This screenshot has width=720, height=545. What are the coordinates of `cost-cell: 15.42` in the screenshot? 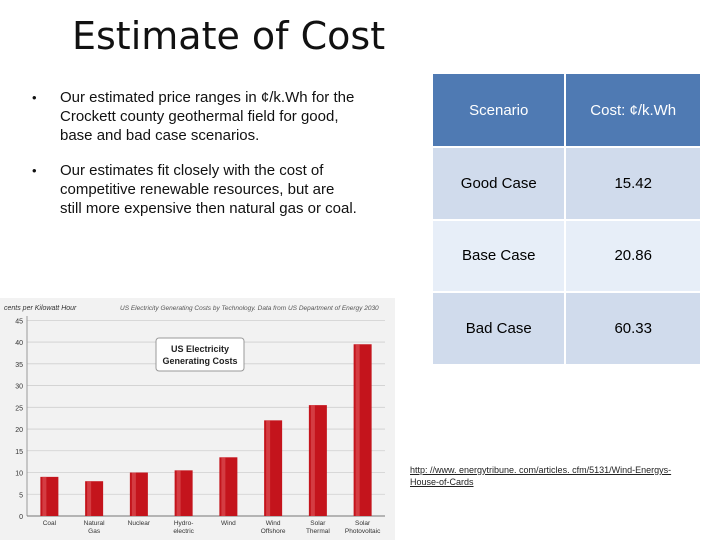 It's located at (633, 183).